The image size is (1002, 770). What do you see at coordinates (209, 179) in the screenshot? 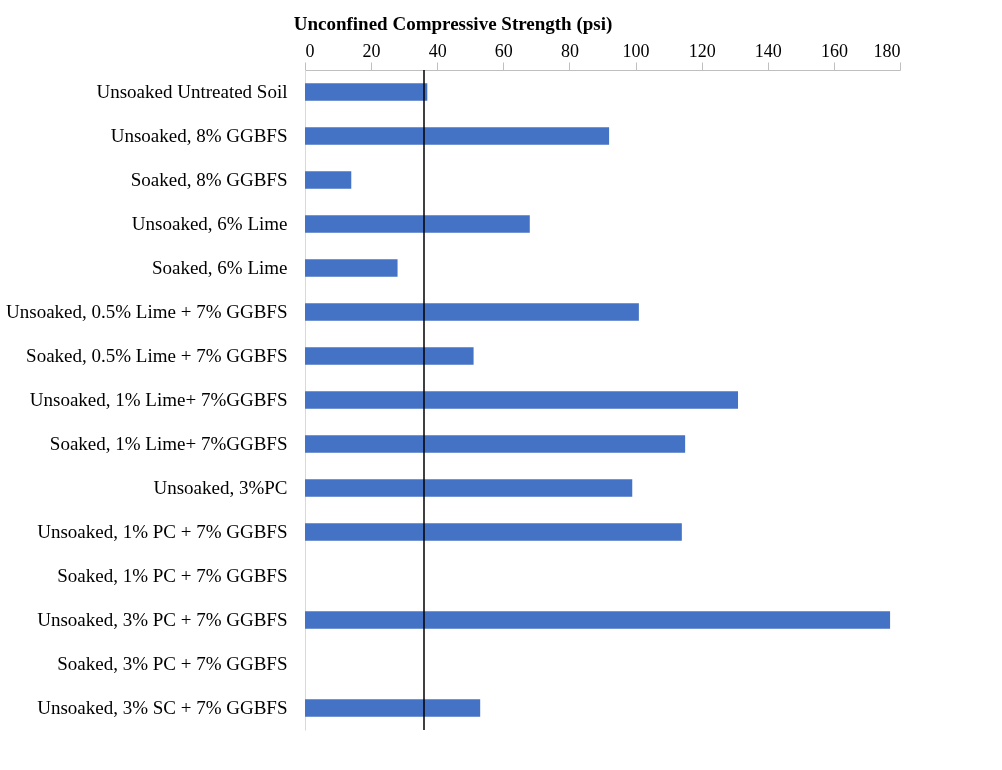
I see `y-tick-label: Soaked, 8% GGBFS` at bounding box center [209, 179].